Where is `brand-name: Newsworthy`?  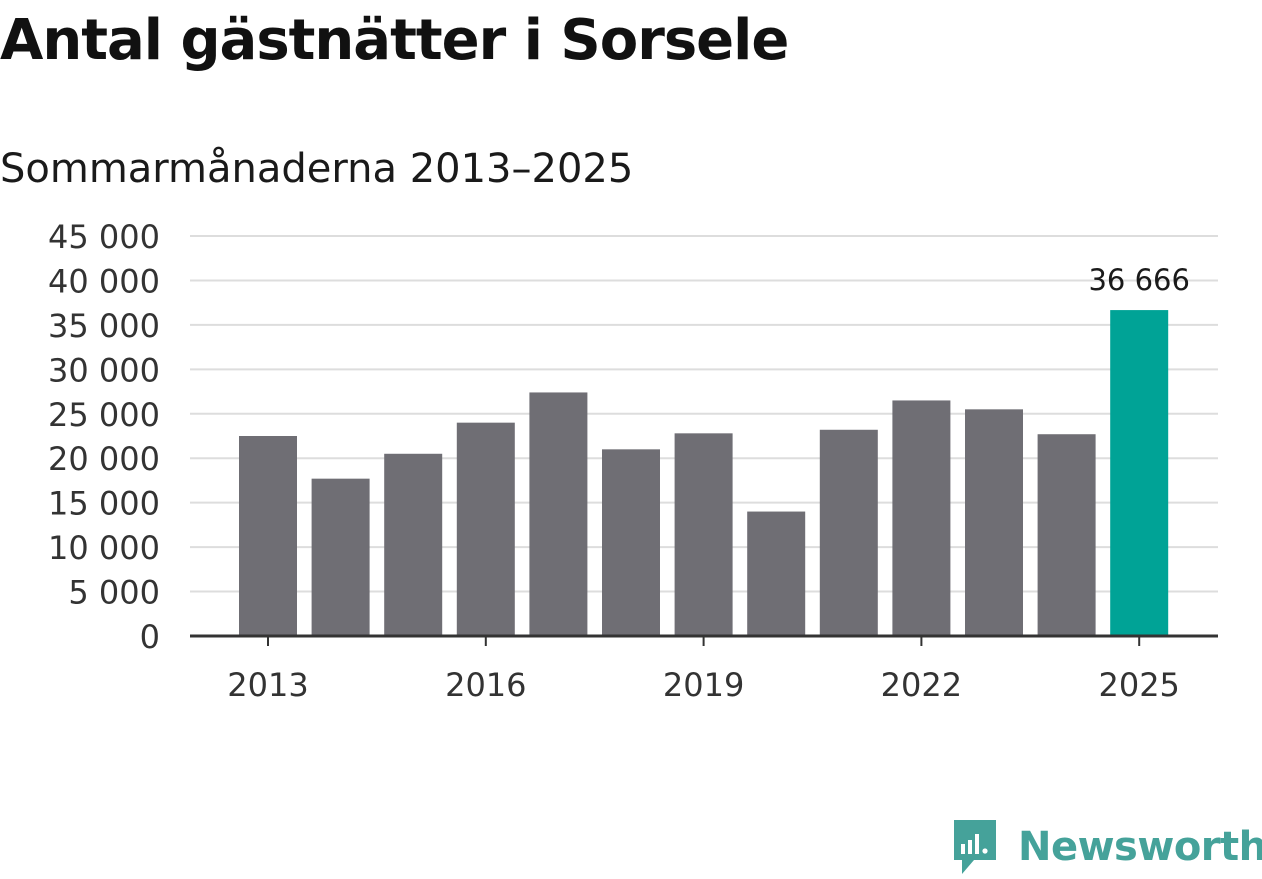 brand-name: Newsworthy is located at coordinates (1140, 847).